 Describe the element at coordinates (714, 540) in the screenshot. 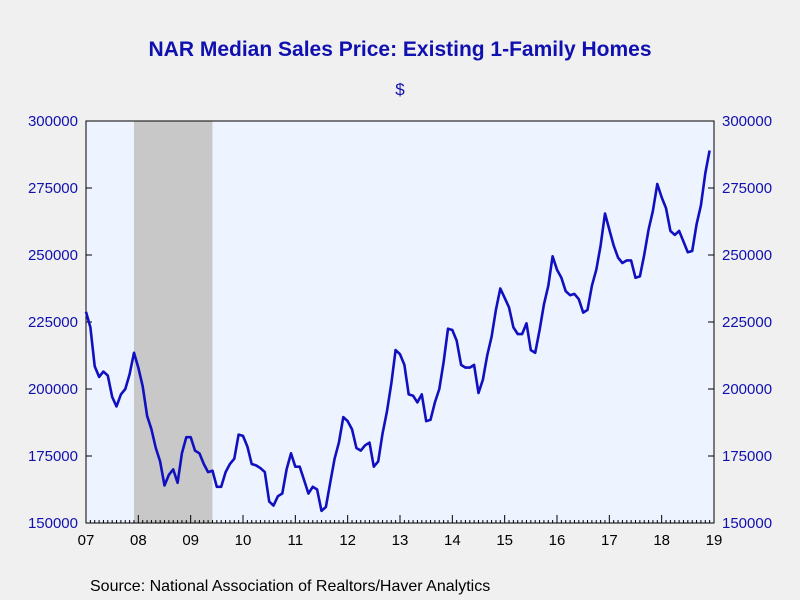

I see `x-tick-label: 19` at that location.